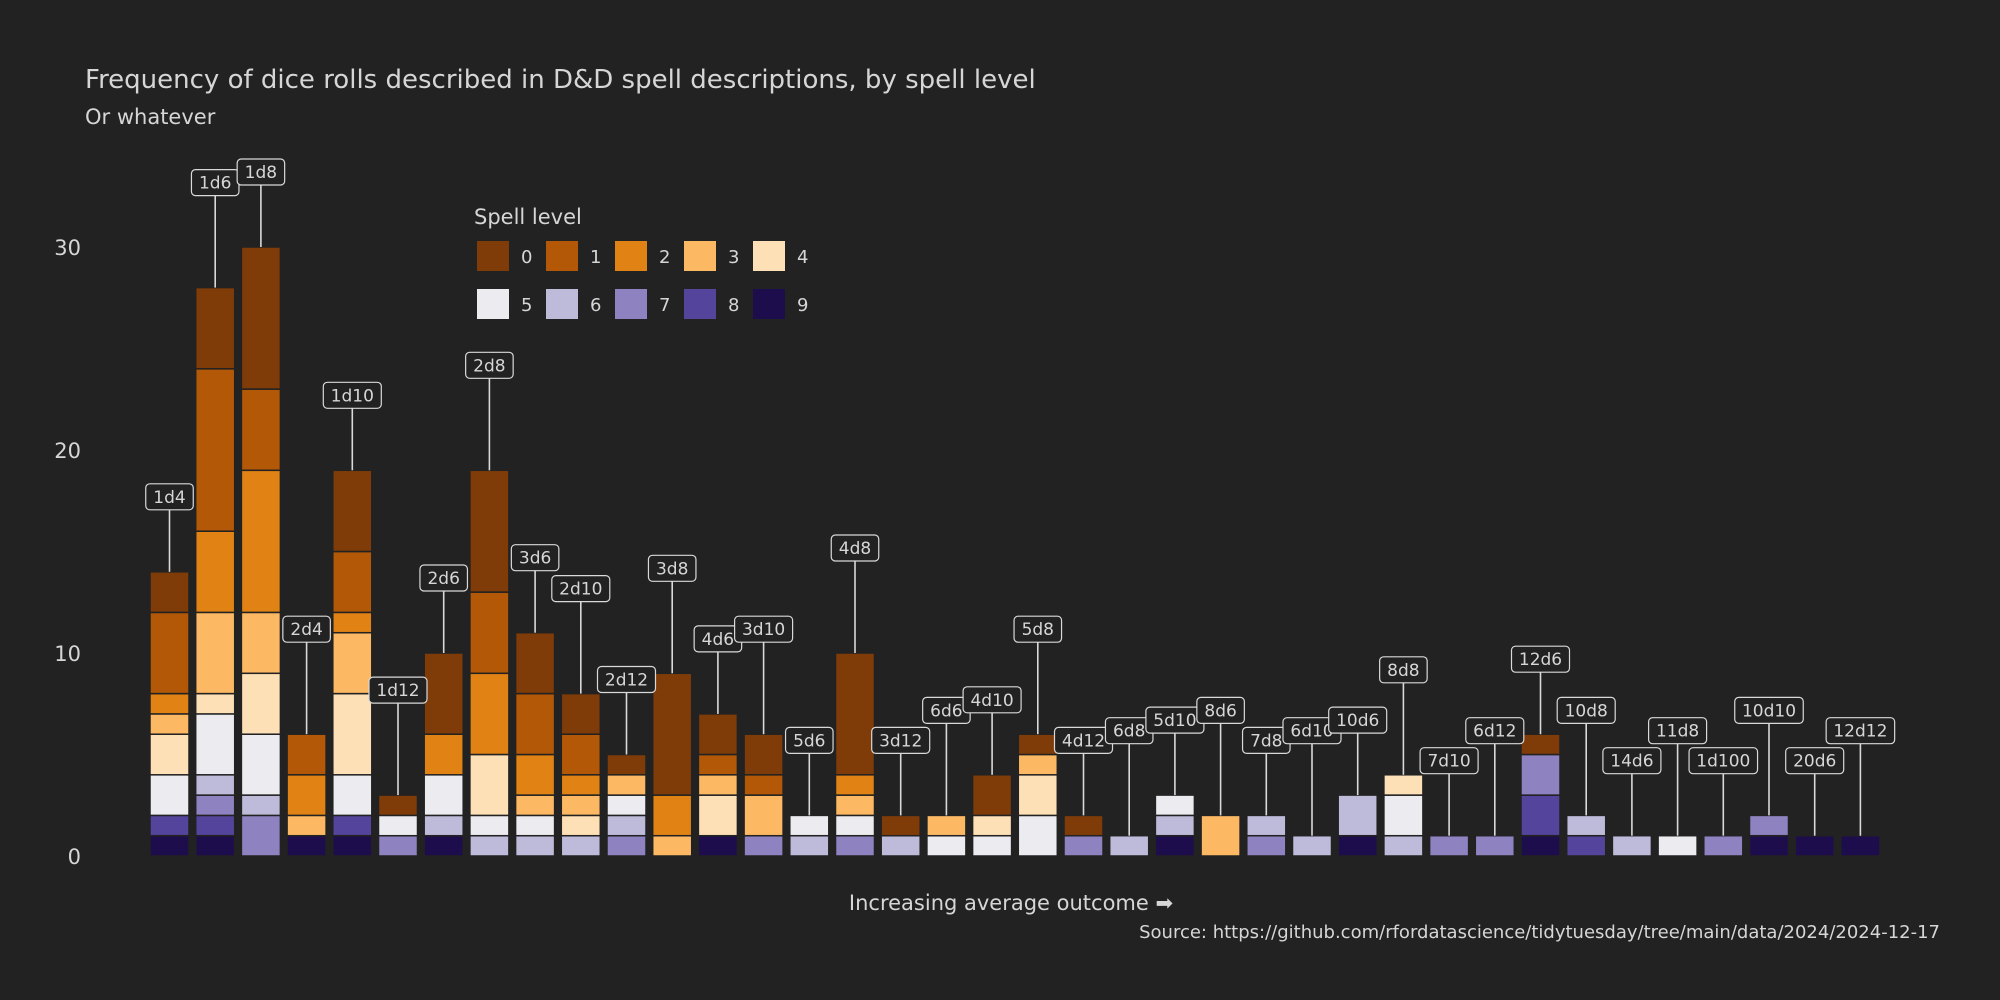 The width and height of the screenshot is (2000, 1000). I want to click on bar-label-3d10: 3d10, so click(763, 630).